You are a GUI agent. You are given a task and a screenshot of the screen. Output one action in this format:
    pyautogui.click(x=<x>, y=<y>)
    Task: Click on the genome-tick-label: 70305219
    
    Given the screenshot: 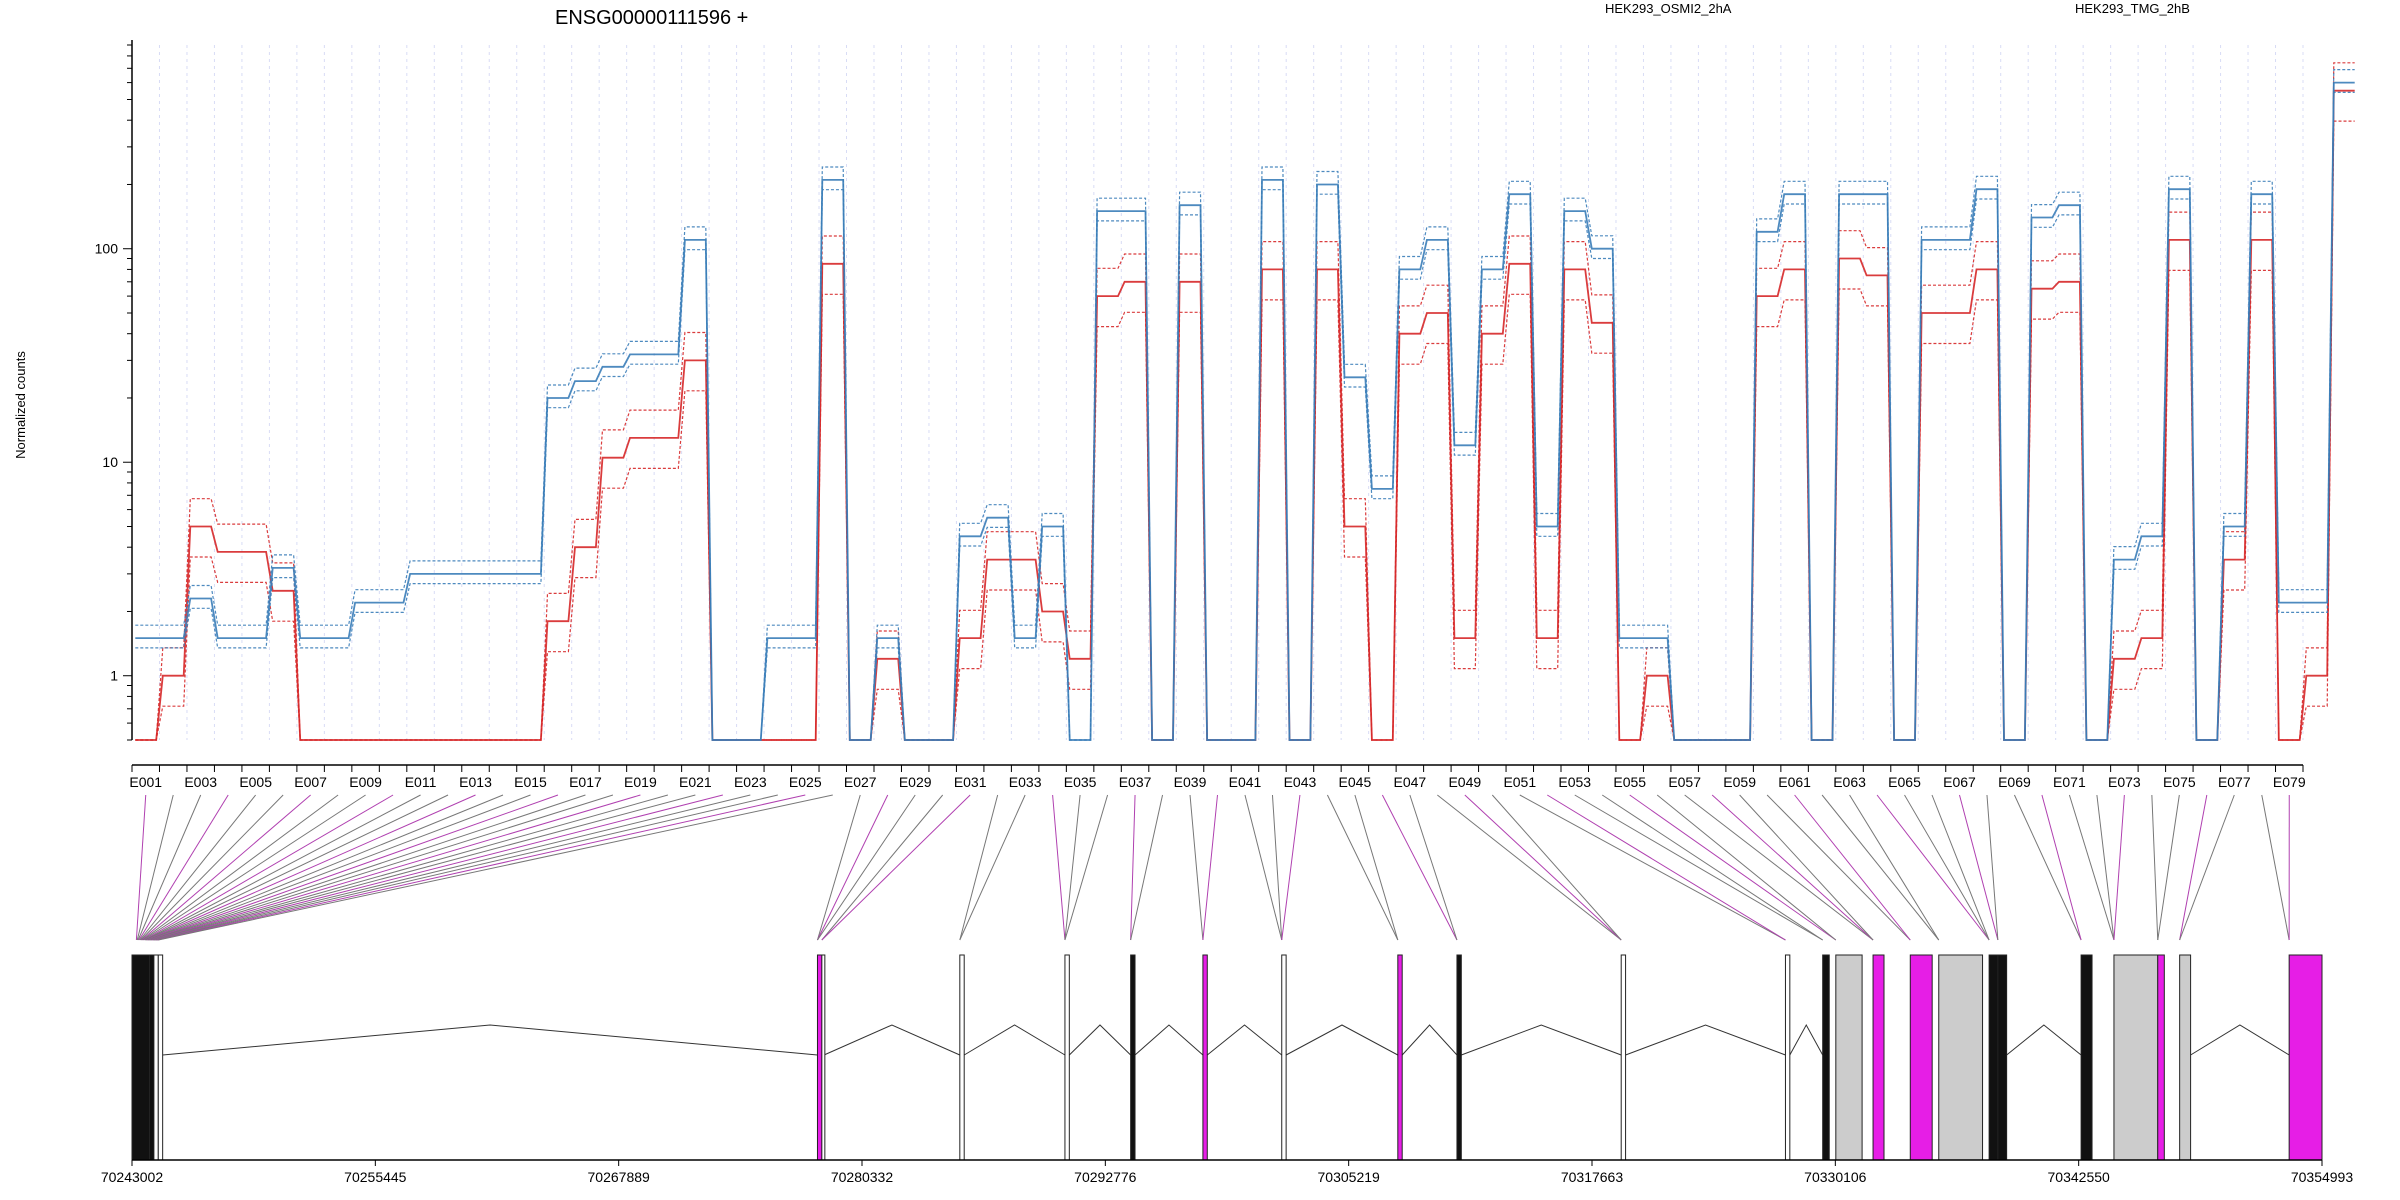 What is the action you would take?
    pyautogui.click(x=1349, y=1177)
    